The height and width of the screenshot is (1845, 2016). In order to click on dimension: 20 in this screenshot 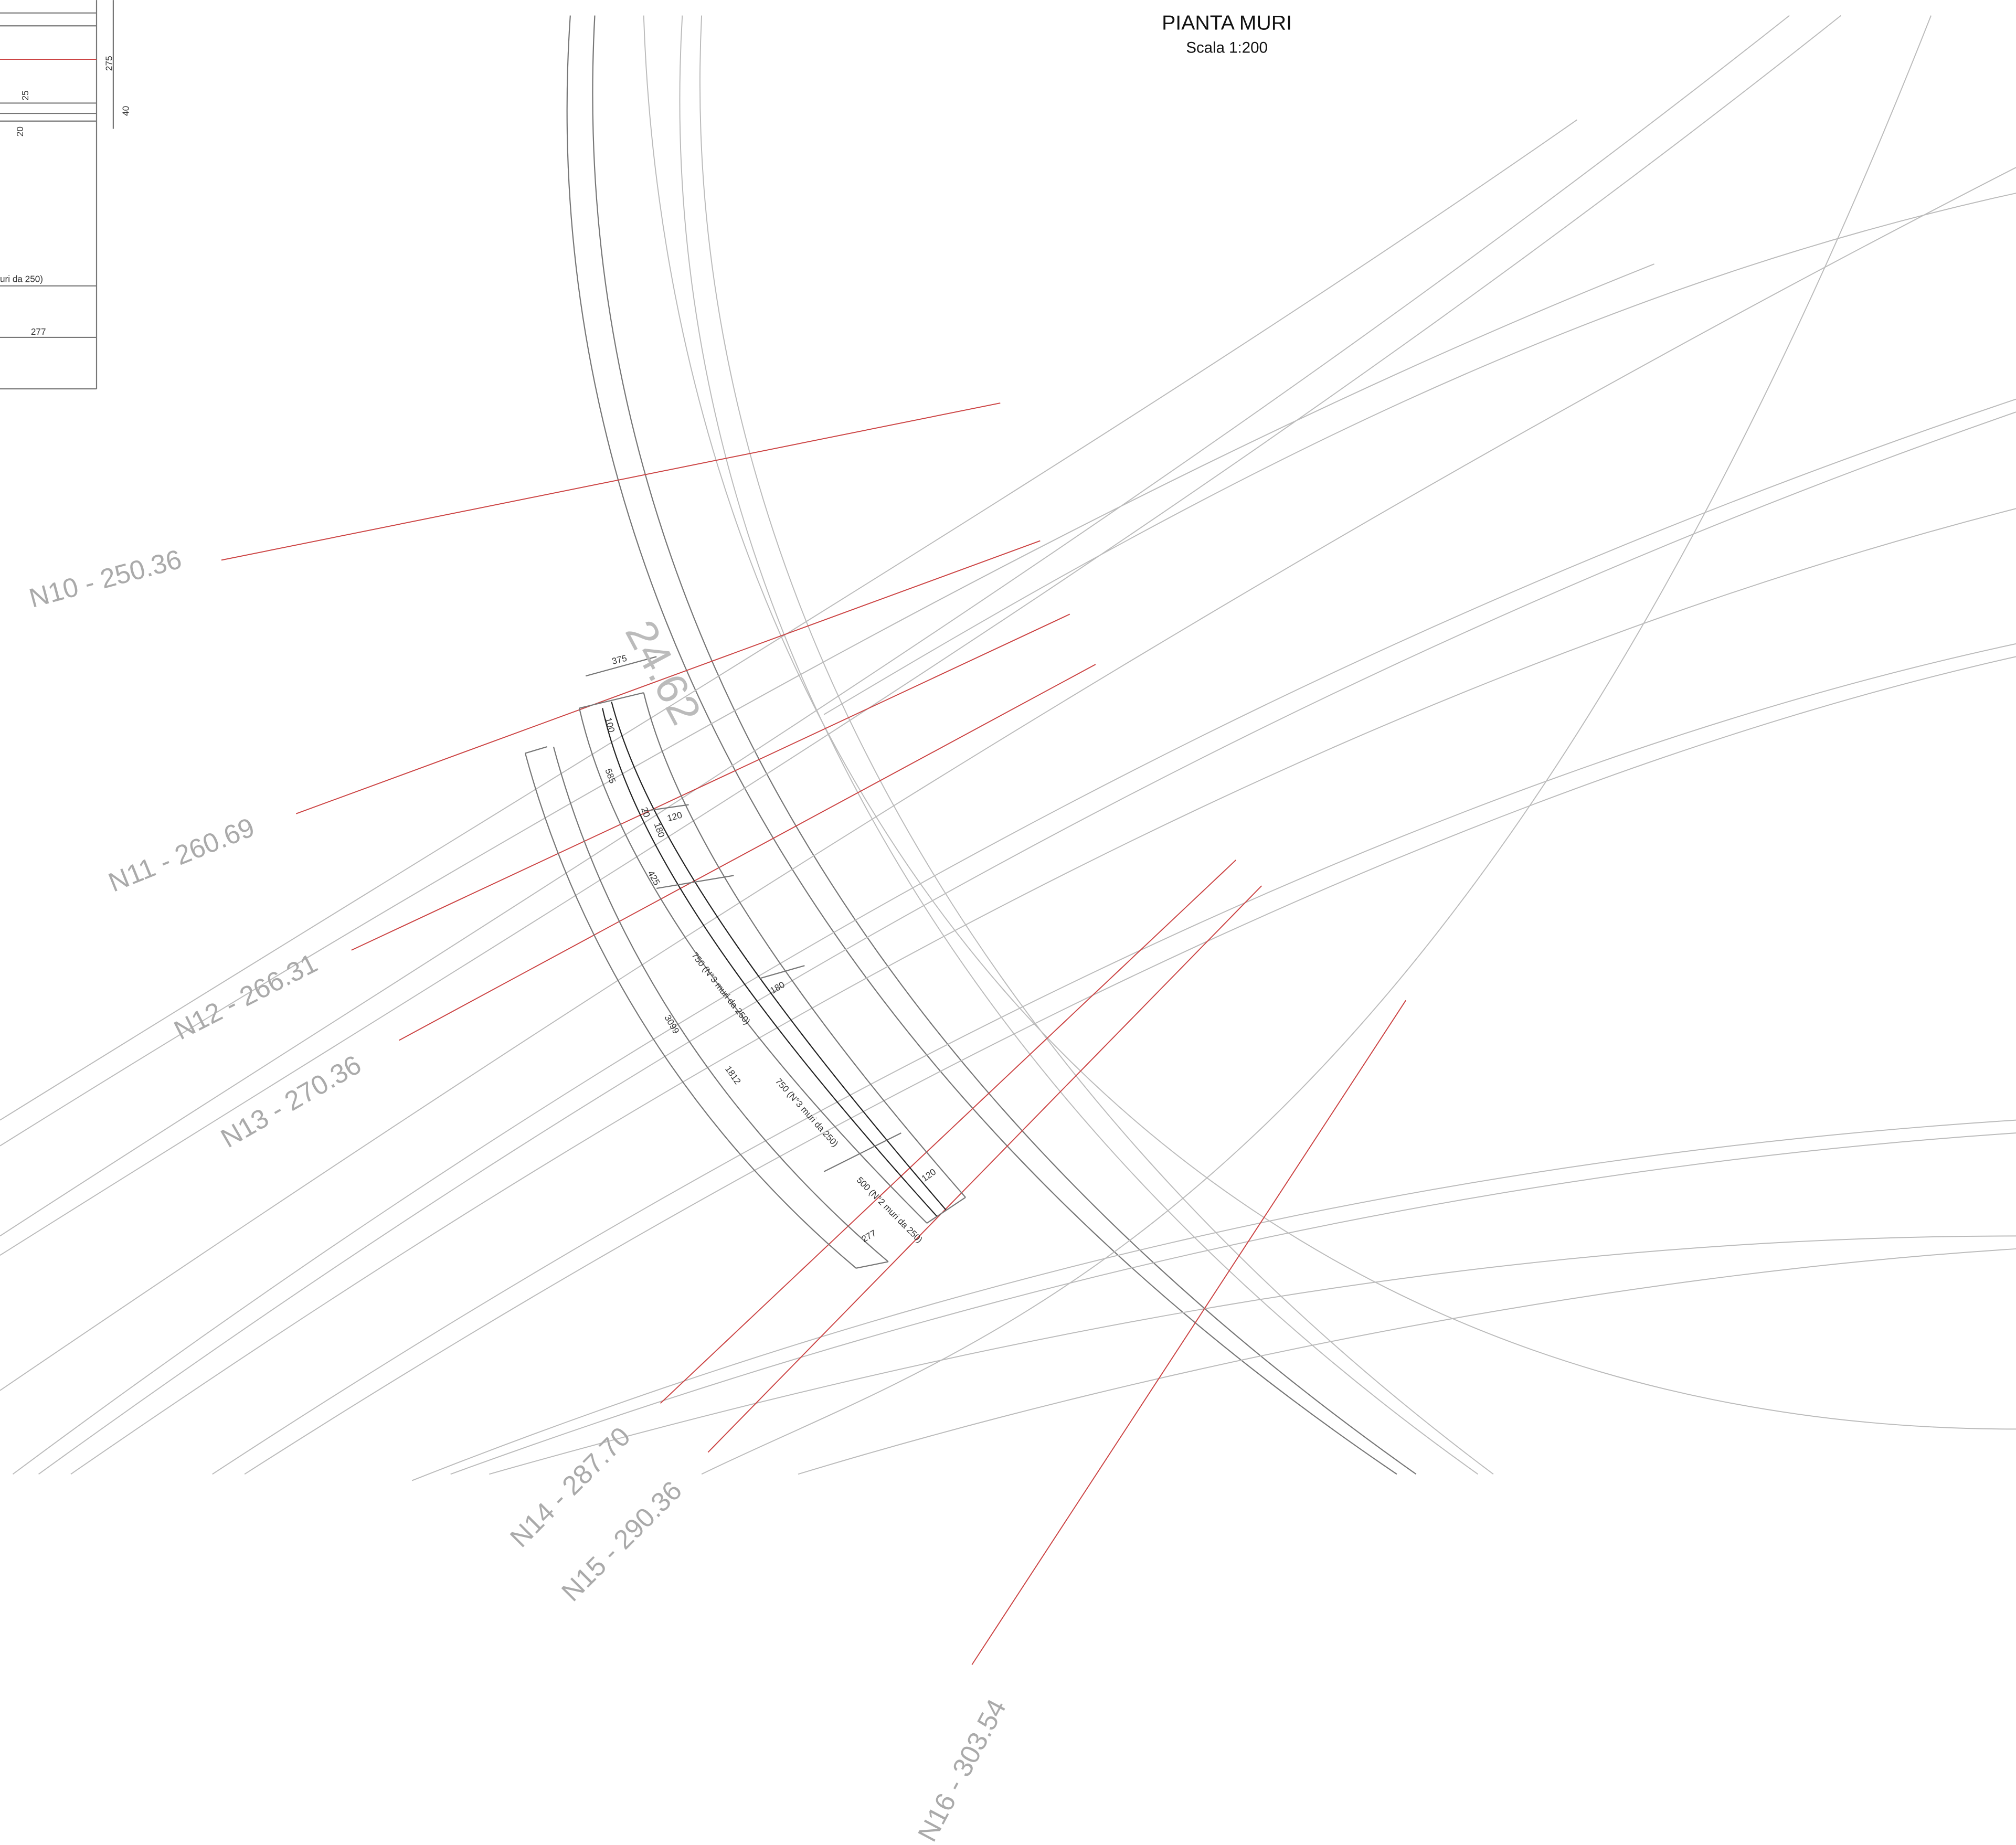, I will do `click(20, 131)`.